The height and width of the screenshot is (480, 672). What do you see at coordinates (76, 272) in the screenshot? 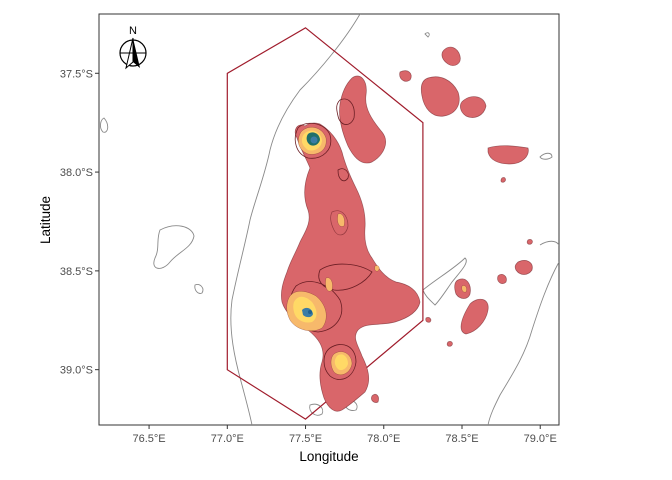
I see `y-tick-label: 38.5°S` at bounding box center [76, 272].